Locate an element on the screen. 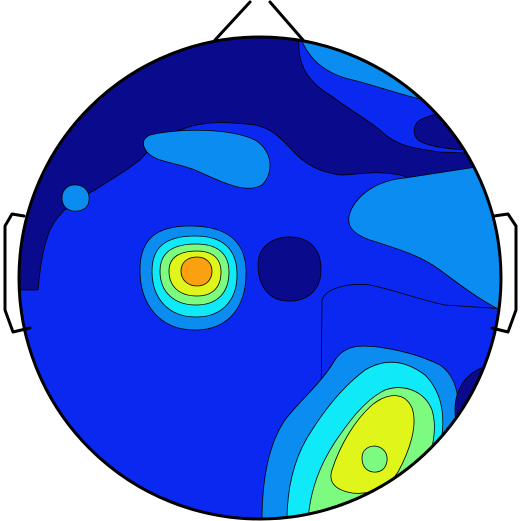  mid-patch-upper is located at coordinates (207, 159).